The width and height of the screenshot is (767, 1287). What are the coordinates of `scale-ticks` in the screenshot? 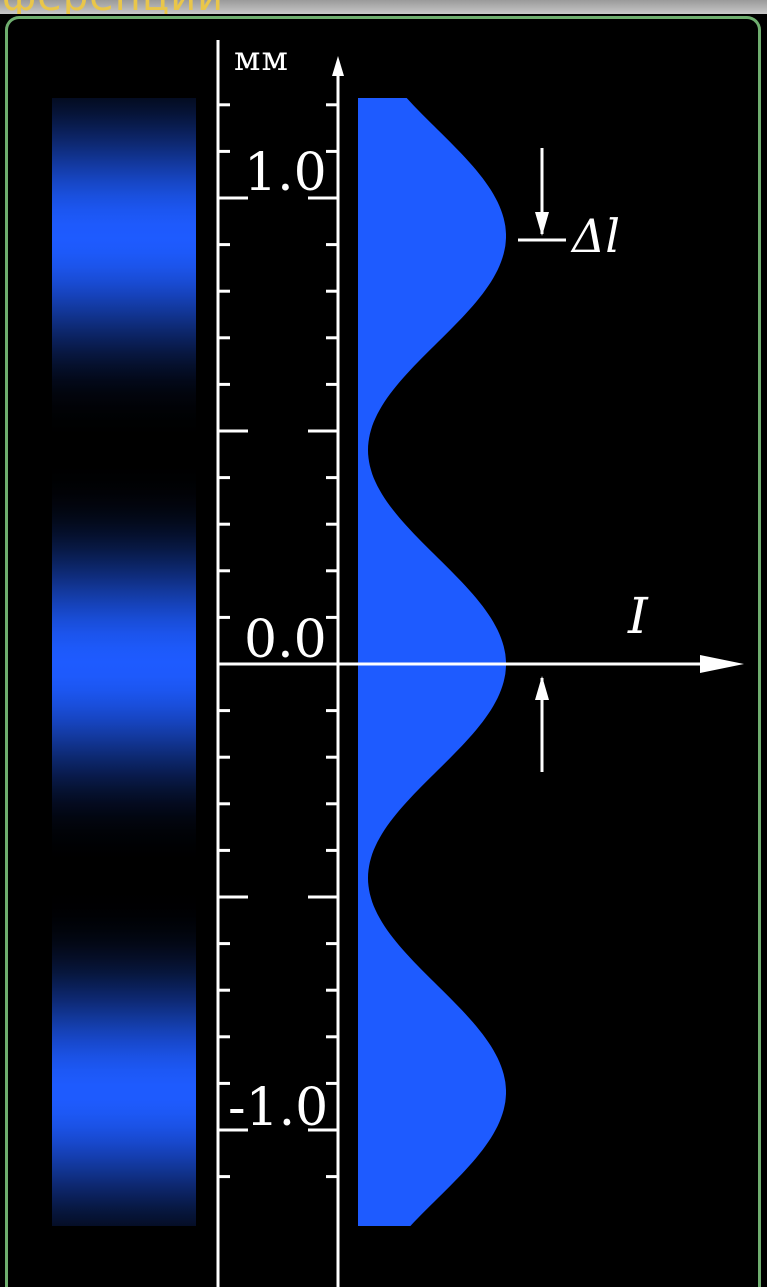 It's located at (278, 641).